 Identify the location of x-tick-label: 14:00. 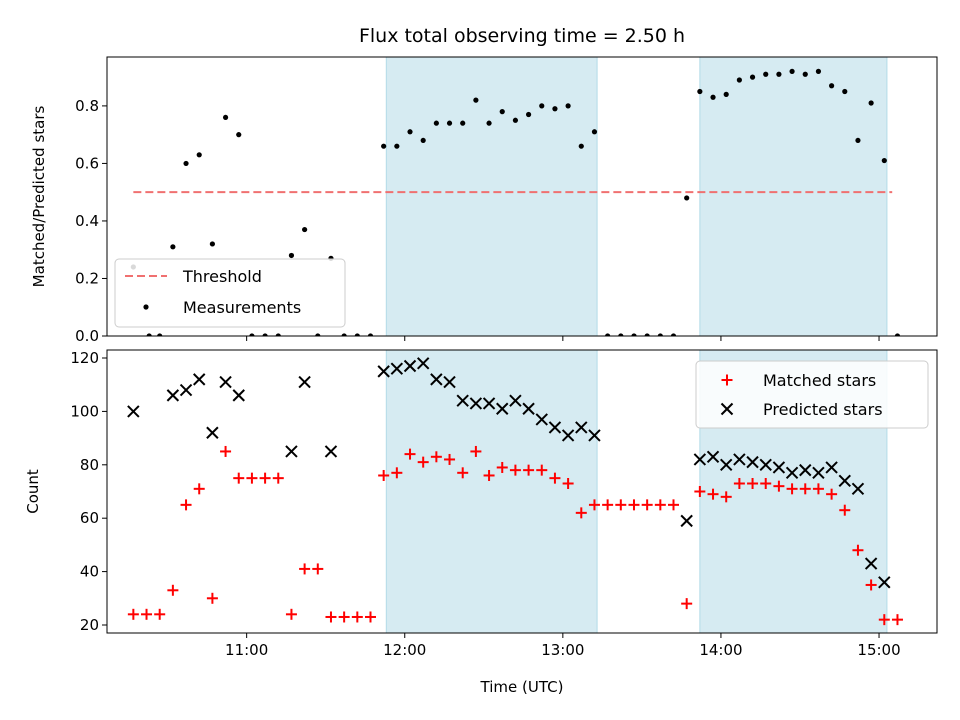
(720, 650).